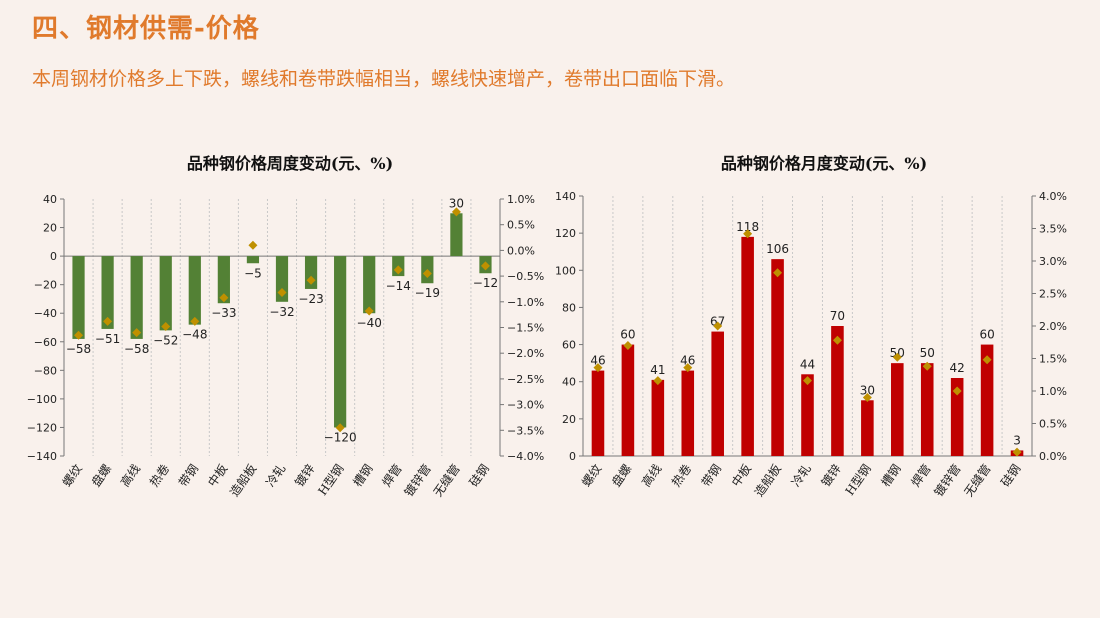 The width and height of the screenshot is (1100, 618). What do you see at coordinates (165, 340) in the screenshot?
I see `weekly-data-label: −52` at bounding box center [165, 340].